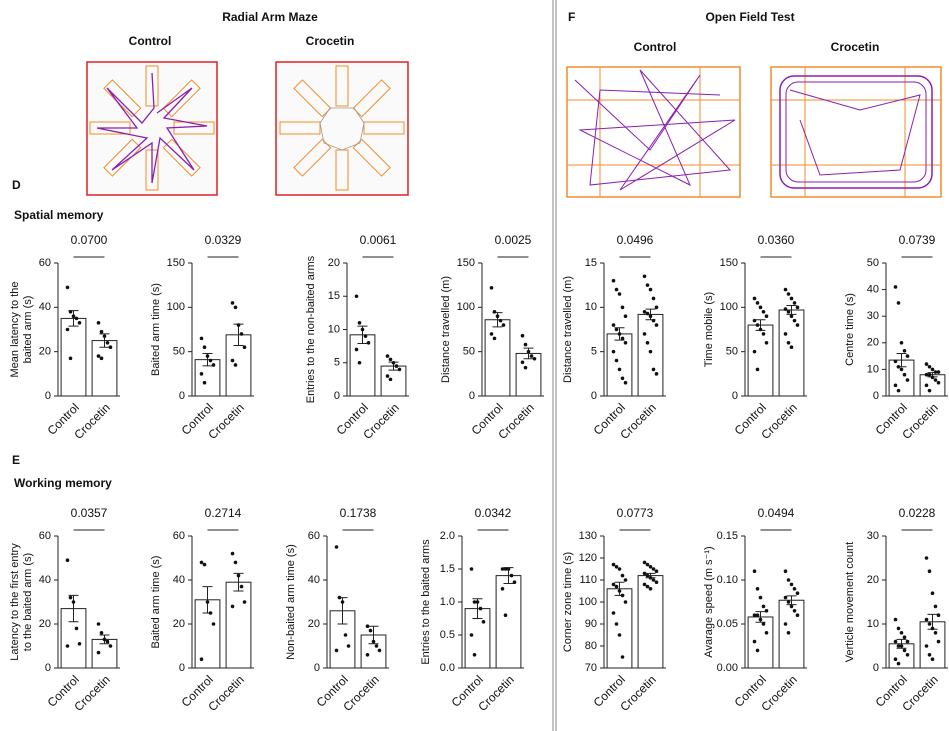 This screenshot has height=731, width=949. What do you see at coordinates (749, 17) in the screenshot?
I see `oft-title: Open Field Test` at bounding box center [749, 17].